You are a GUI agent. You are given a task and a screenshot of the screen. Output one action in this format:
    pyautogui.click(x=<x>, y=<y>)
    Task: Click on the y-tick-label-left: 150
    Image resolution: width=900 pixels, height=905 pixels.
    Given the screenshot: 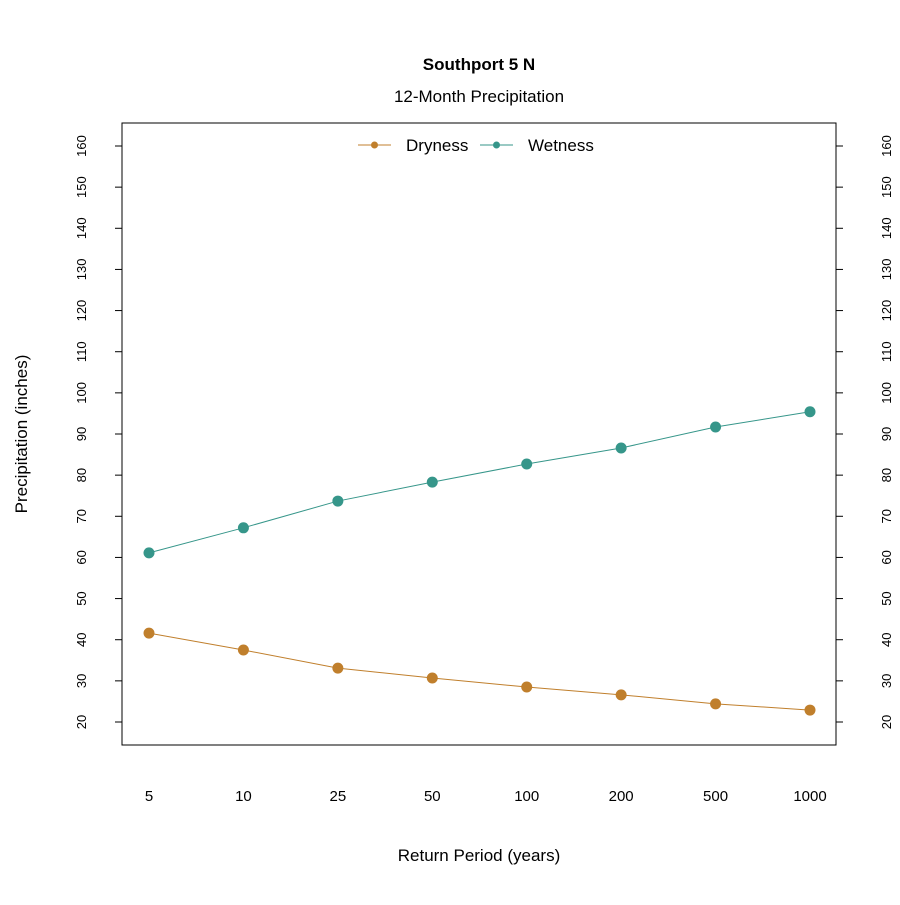 What is the action you would take?
    pyautogui.click(x=81, y=187)
    